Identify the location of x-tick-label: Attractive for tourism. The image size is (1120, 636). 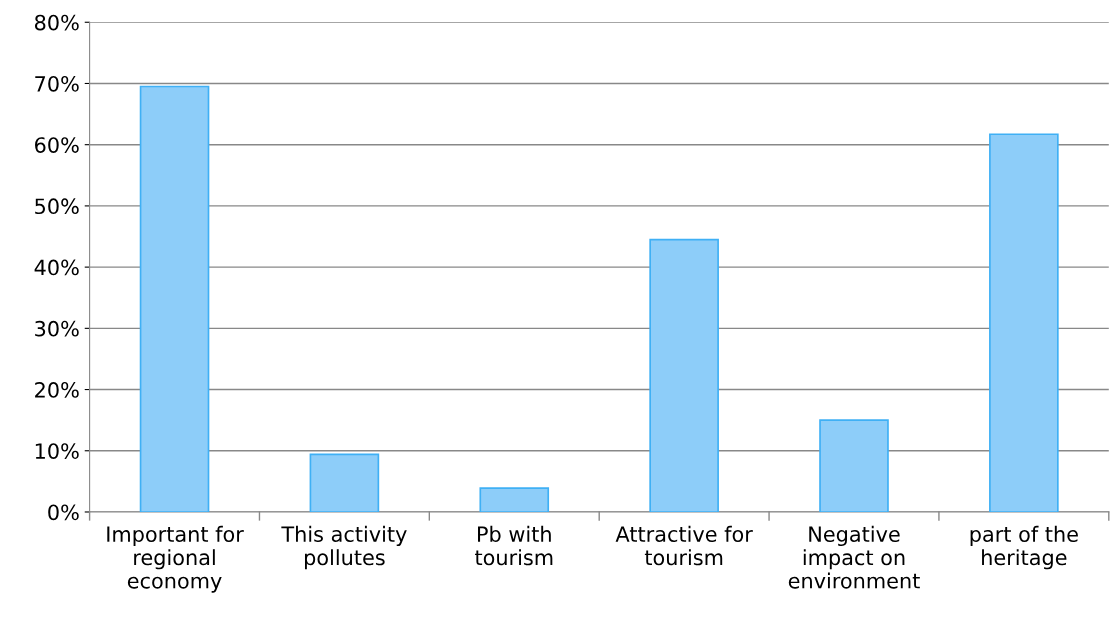
(684, 545).